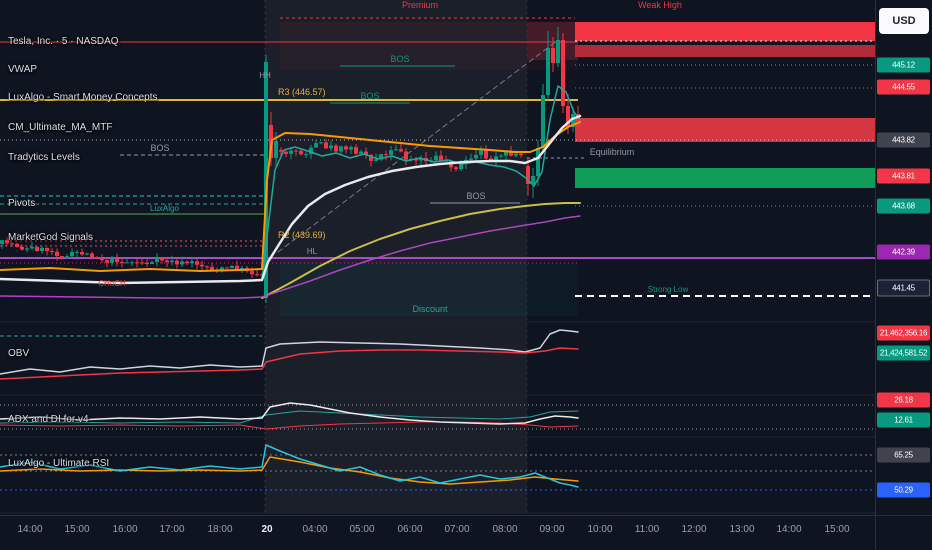 This screenshot has height=550, width=932. I want to click on legend-adx: ADX and DI for v4, so click(48, 419).